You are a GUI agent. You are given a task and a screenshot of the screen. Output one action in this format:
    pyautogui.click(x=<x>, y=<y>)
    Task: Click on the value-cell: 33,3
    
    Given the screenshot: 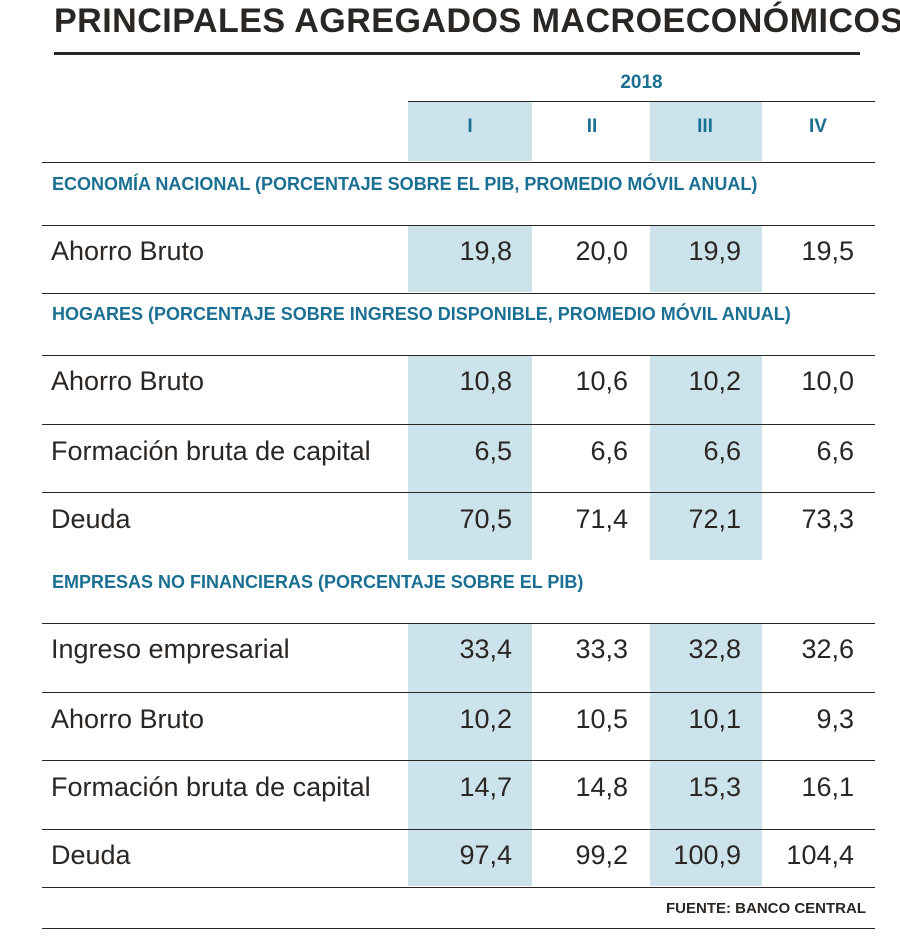 What is the action you would take?
    pyautogui.click(x=601, y=649)
    